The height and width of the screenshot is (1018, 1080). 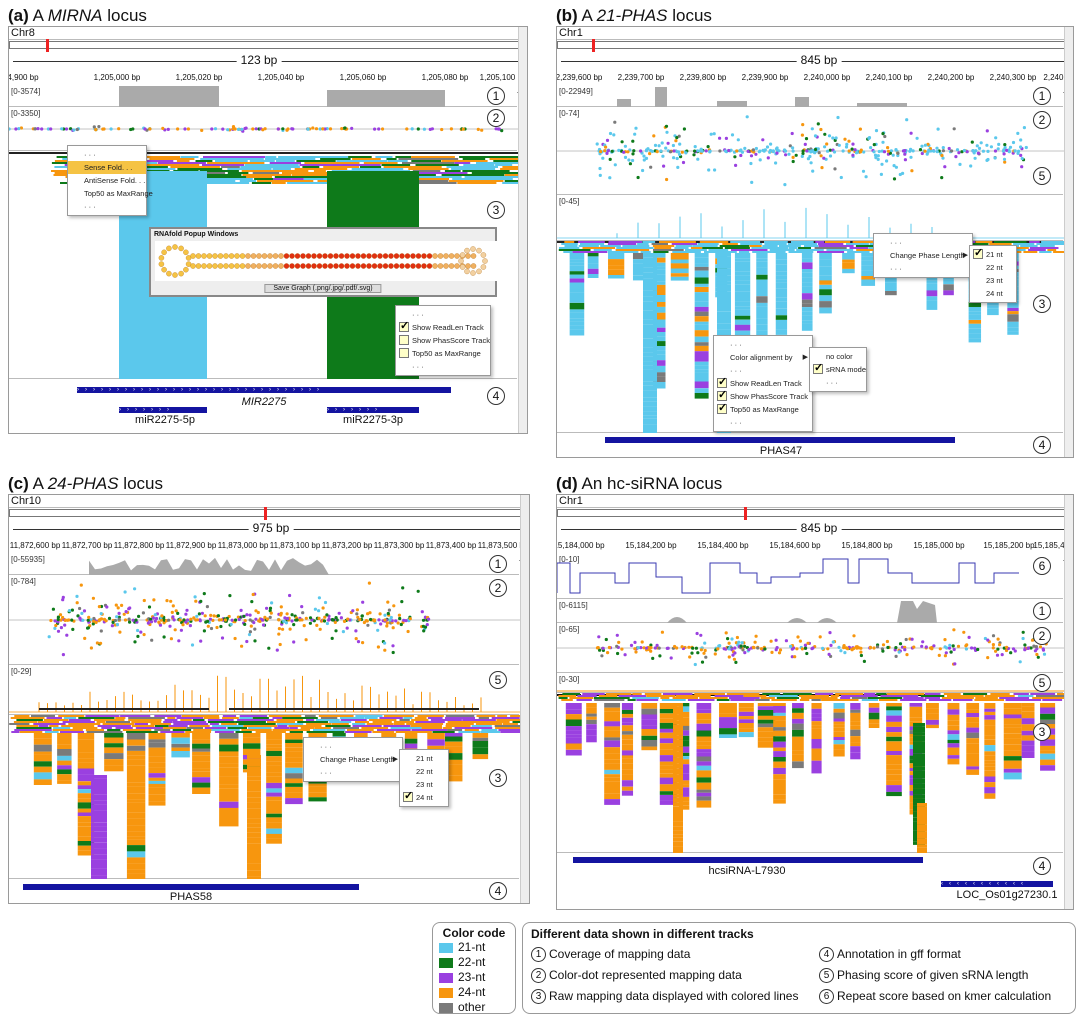 What do you see at coordinates (264, 564) in the screenshot?
I see `coverage-track: [0-55935] 1` at bounding box center [264, 564].